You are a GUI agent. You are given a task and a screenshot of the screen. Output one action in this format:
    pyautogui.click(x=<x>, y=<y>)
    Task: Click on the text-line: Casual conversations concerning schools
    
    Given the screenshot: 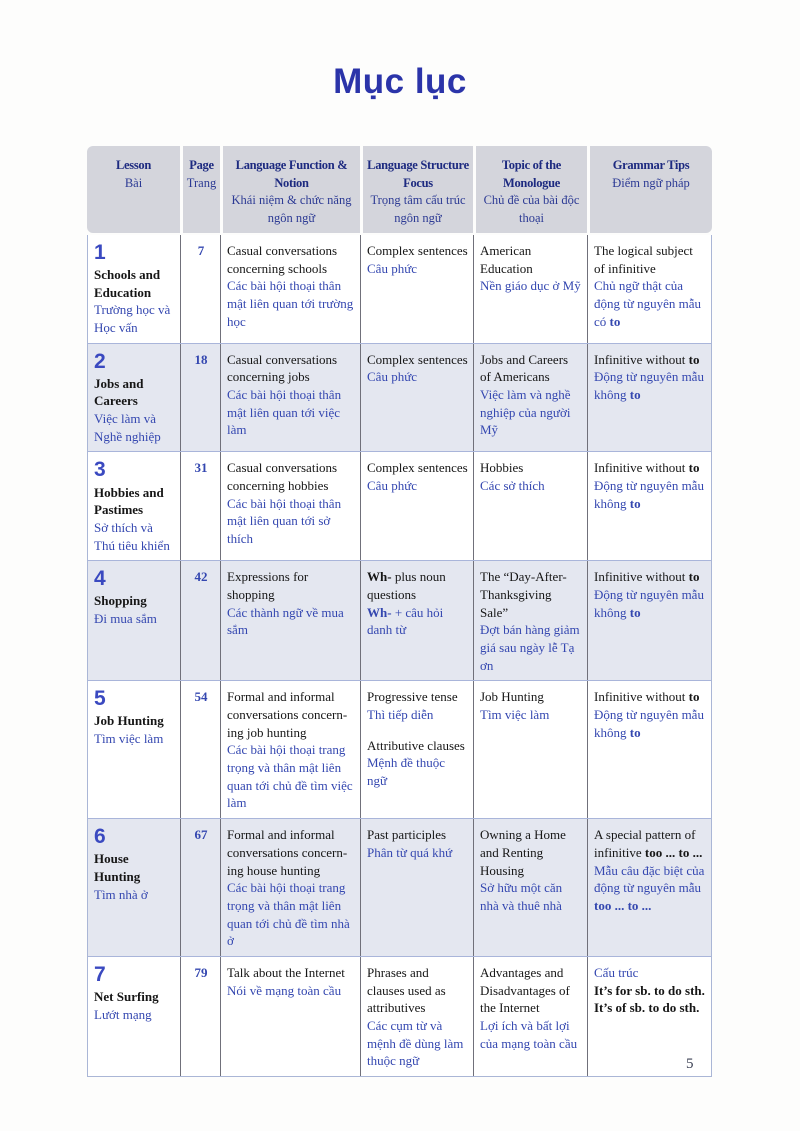 What is the action you would take?
    pyautogui.click(x=282, y=259)
    